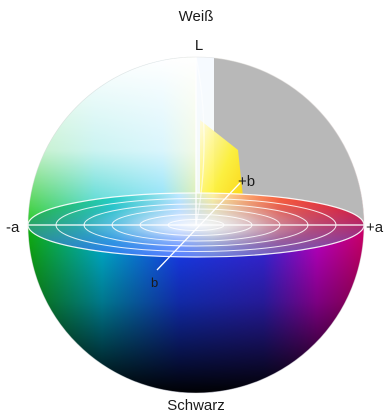  I want to click on plus-a-label: +a, so click(375, 227).